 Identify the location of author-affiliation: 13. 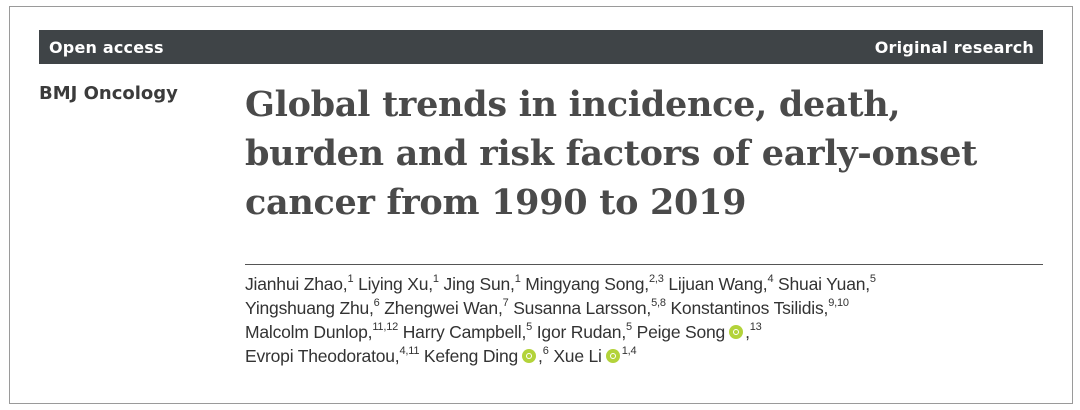
(755, 327).